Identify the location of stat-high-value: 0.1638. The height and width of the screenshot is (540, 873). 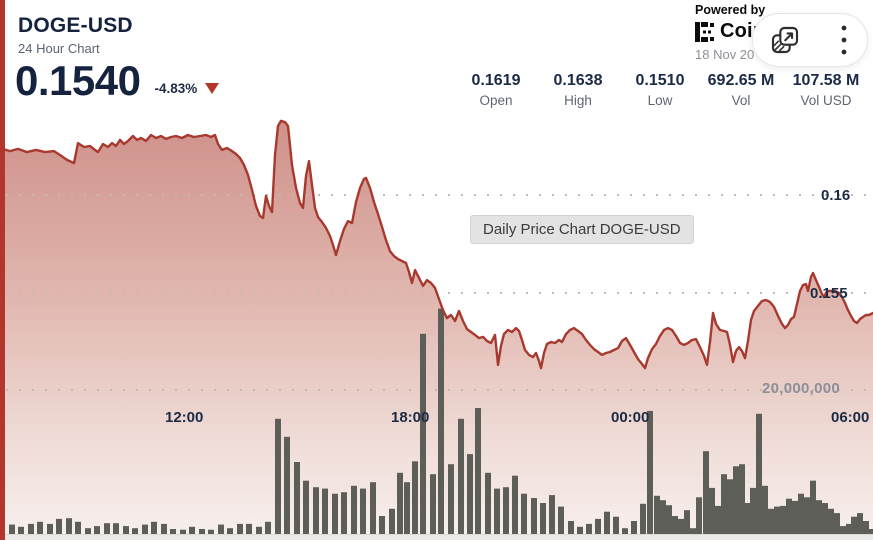
(578, 80).